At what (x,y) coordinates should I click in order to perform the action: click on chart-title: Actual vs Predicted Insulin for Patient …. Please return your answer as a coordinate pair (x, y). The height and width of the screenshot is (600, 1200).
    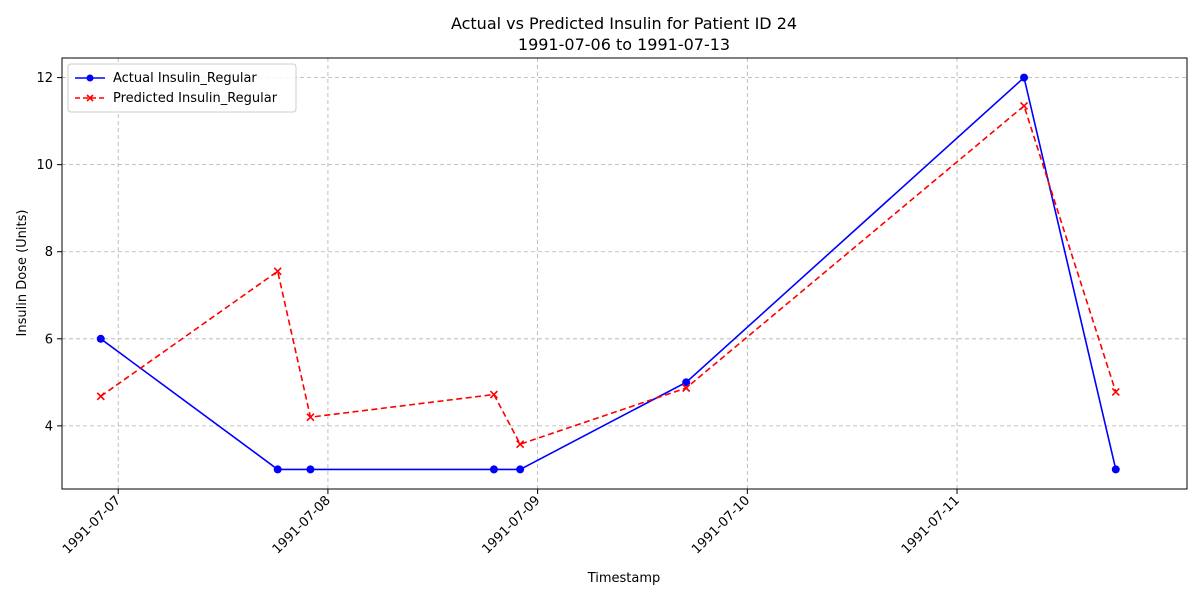
    Looking at the image, I should click on (624, 23).